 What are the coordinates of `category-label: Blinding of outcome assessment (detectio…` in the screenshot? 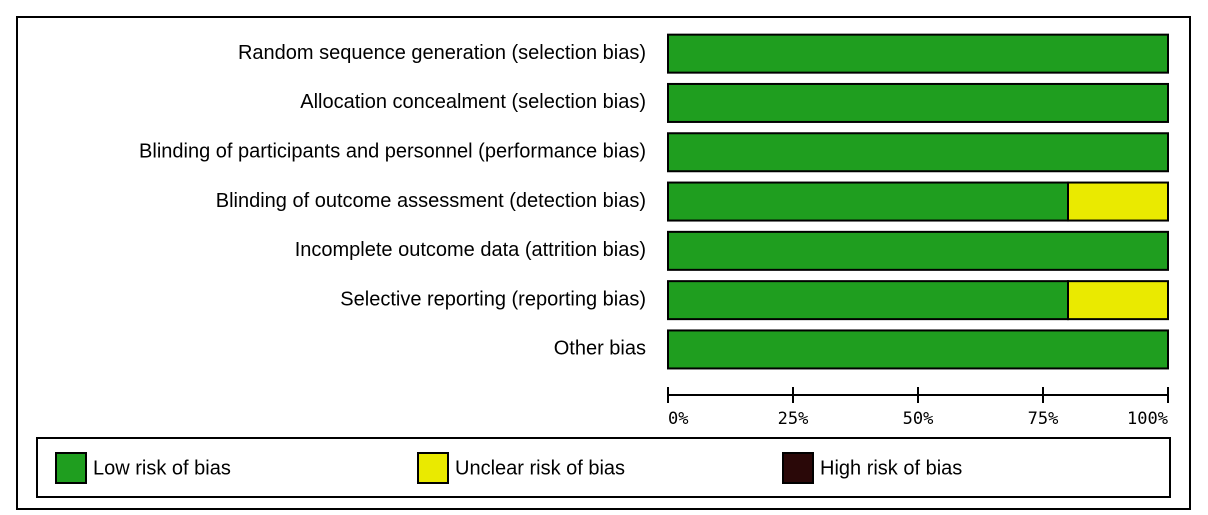 It's located at (431, 201).